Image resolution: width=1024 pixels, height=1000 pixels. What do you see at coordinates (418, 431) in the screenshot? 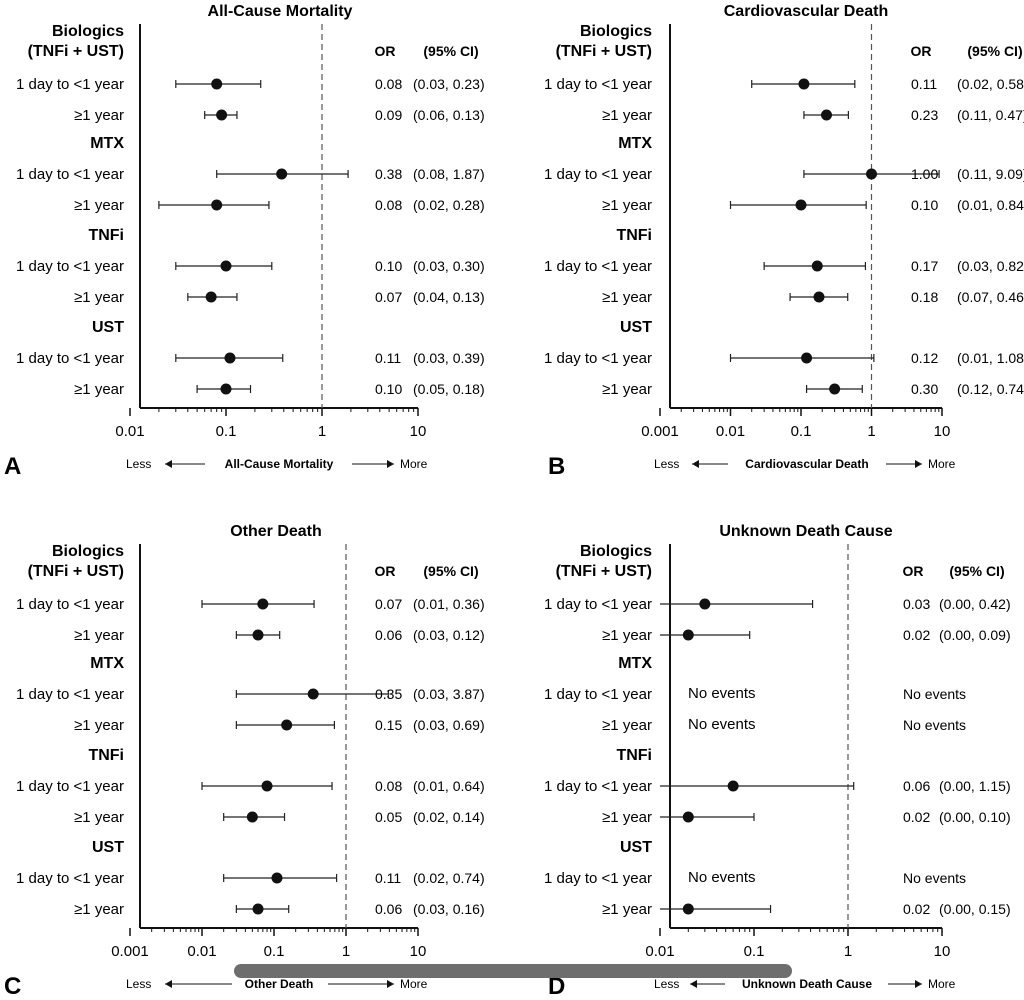
I see `panel-a-tick-label: 10` at bounding box center [418, 431].